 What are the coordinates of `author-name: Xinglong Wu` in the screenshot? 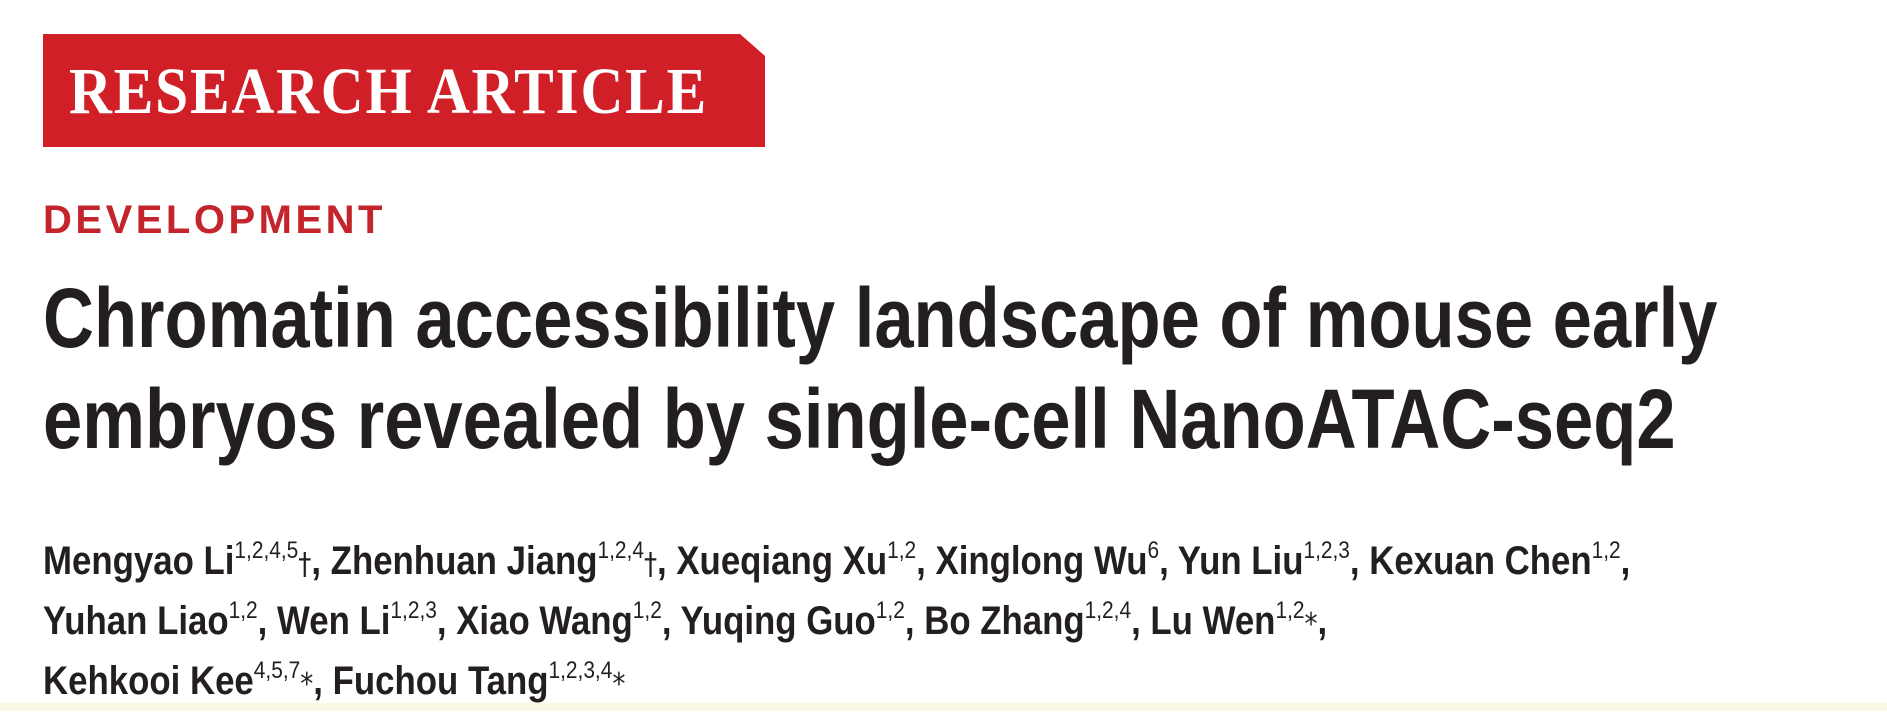 It's located at (1041, 561).